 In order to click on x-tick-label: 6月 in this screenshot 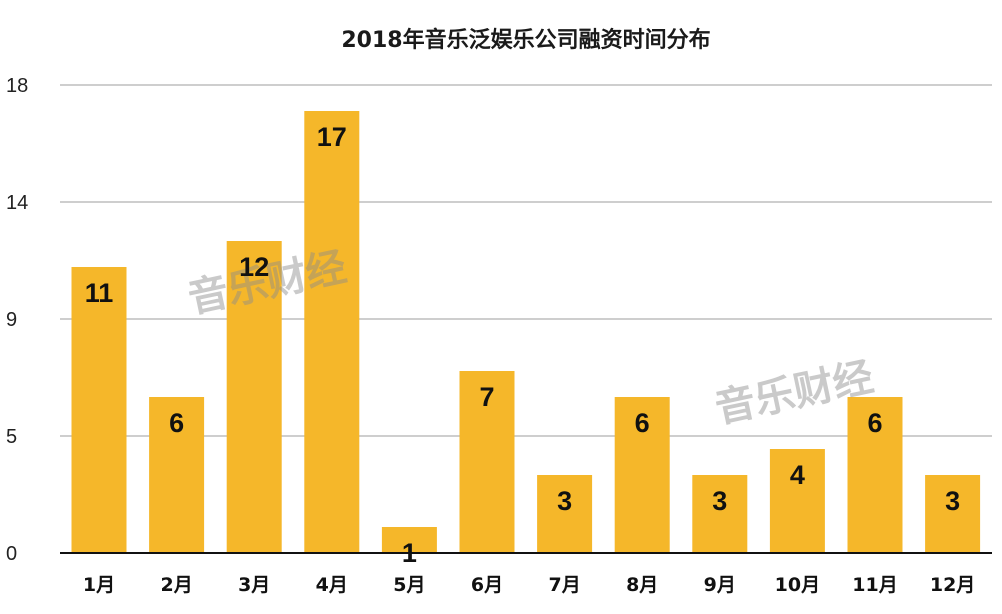, I will do `click(487, 585)`.